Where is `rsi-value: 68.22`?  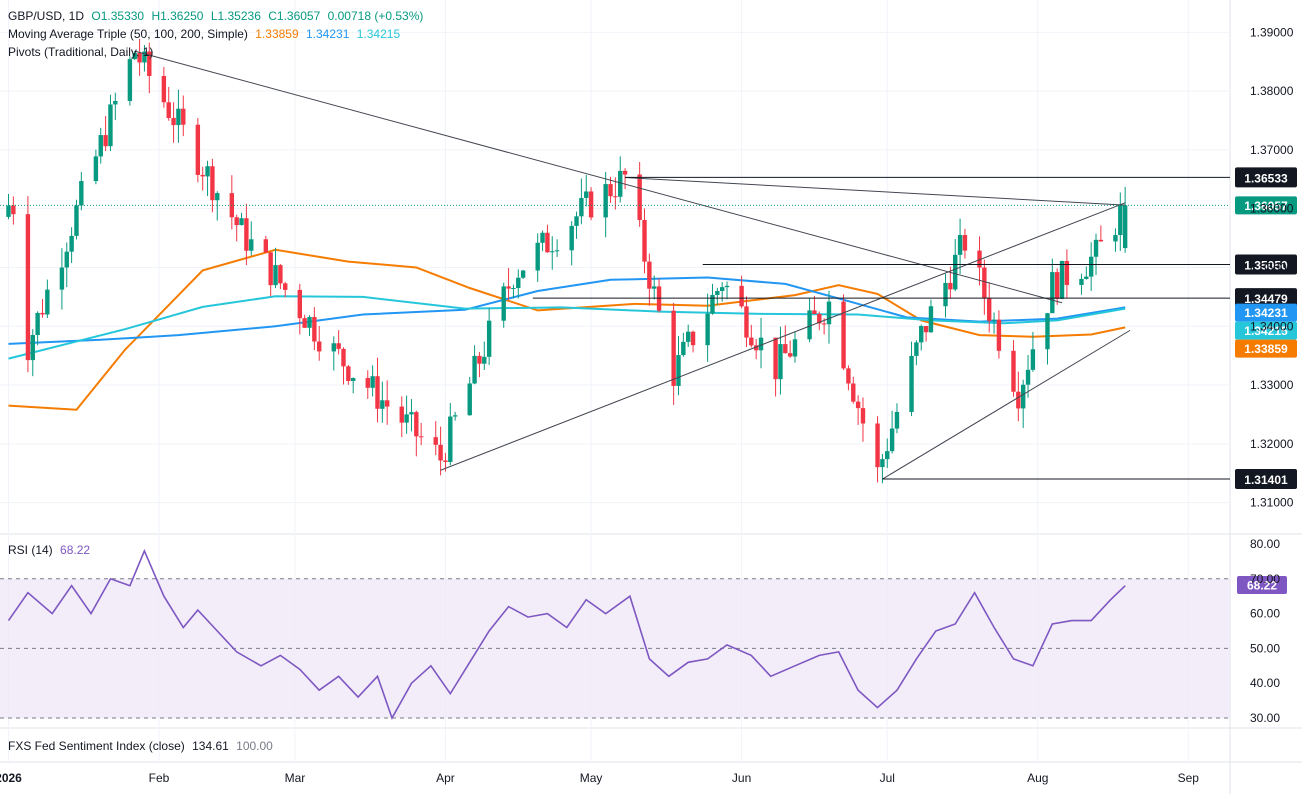
rsi-value: 68.22 is located at coordinates (75, 550).